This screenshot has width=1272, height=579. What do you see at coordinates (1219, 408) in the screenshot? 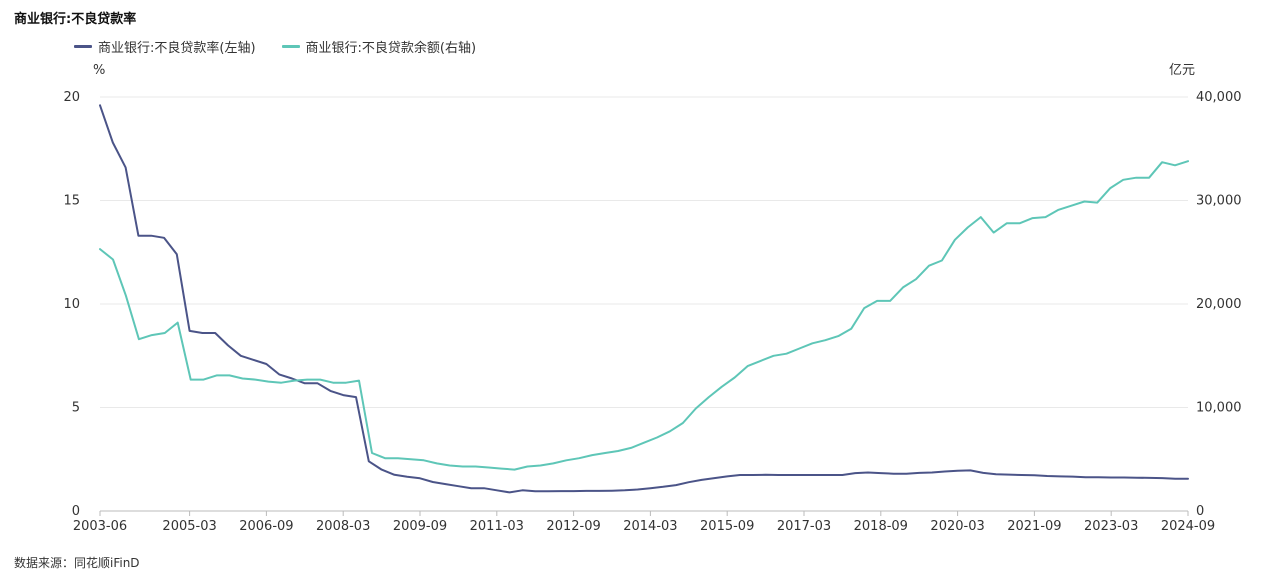
I see `right-tick-label: 10,000` at bounding box center [1219, 408].